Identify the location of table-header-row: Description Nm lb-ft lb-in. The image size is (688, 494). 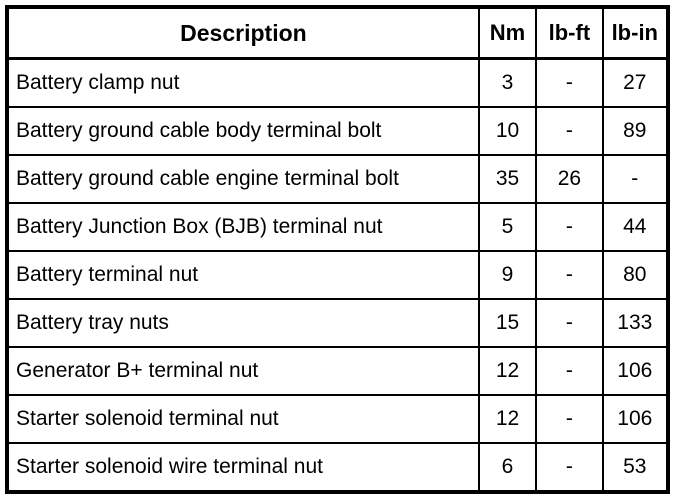
(337, 33).